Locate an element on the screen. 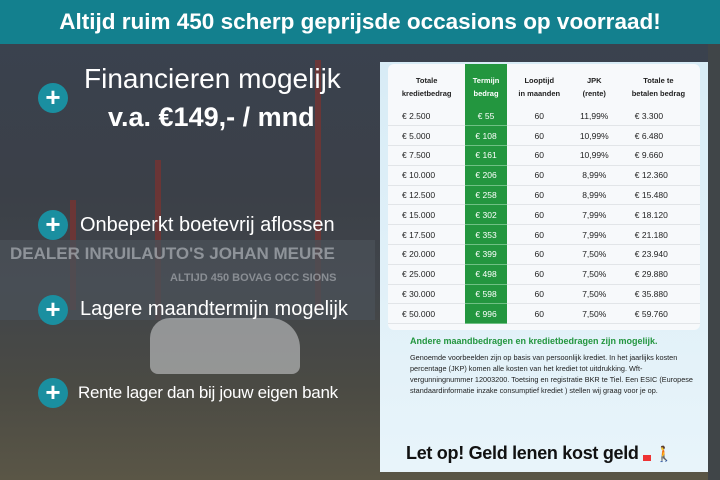 The height and width of the screenshot is (480, 720). table-cell: € 29.880 is located at coordinates (658, 274).